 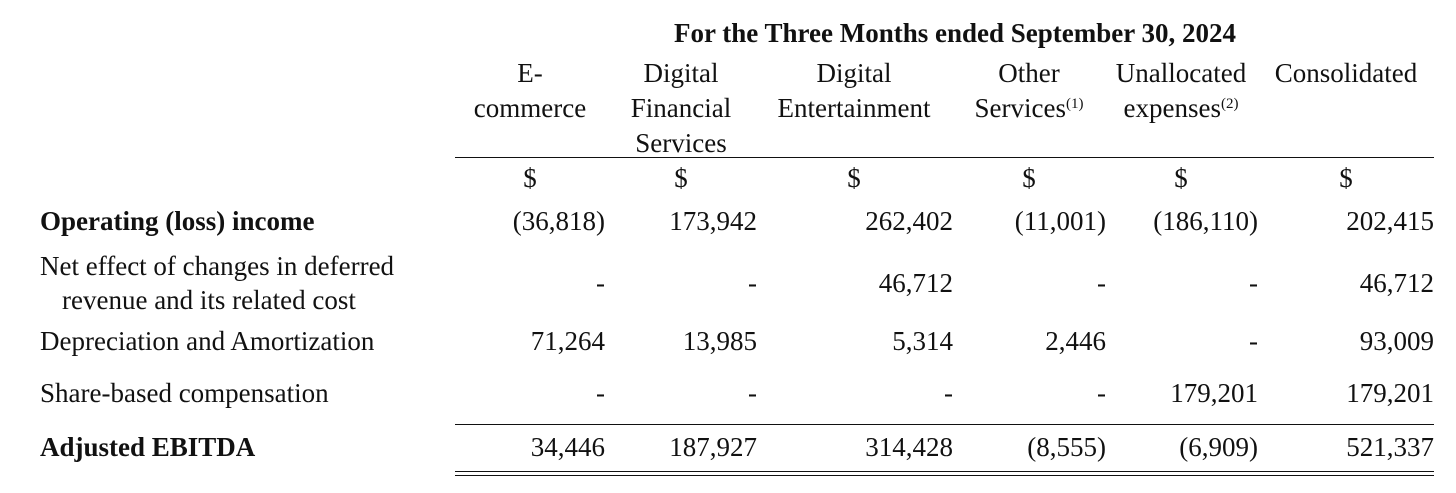 What do you see at coordinates (909, 221) in the screenshot?
I see `table-cell: 262,402` at bounding box center [909, 221].